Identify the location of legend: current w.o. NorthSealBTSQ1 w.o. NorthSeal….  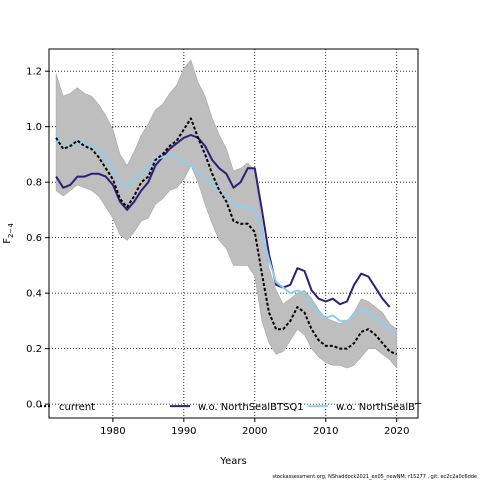
(231, 407).